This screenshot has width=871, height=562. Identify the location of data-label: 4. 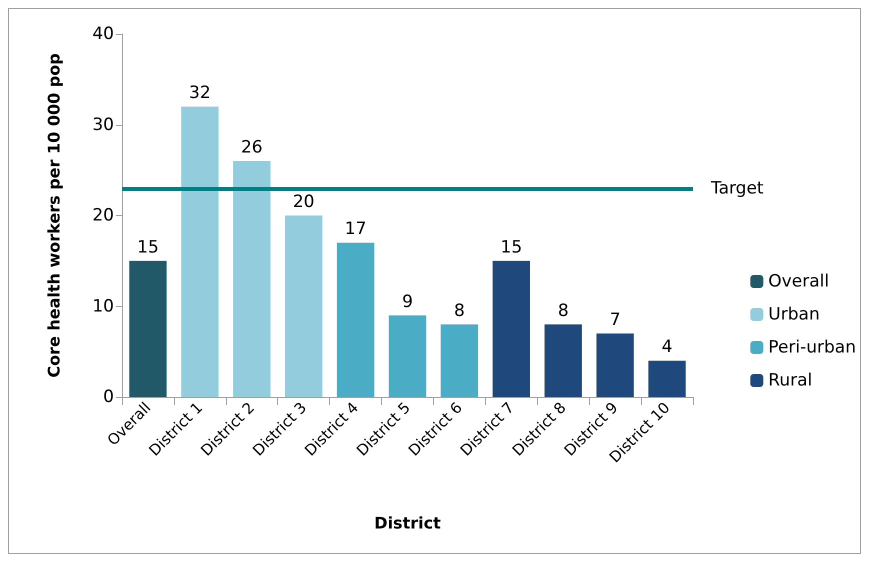
(667, 347).